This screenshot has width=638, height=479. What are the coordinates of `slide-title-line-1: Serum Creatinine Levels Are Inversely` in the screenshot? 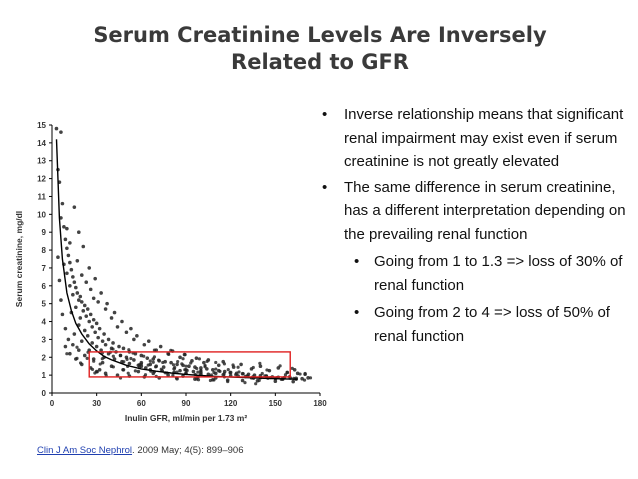 It's located at (320, 35).